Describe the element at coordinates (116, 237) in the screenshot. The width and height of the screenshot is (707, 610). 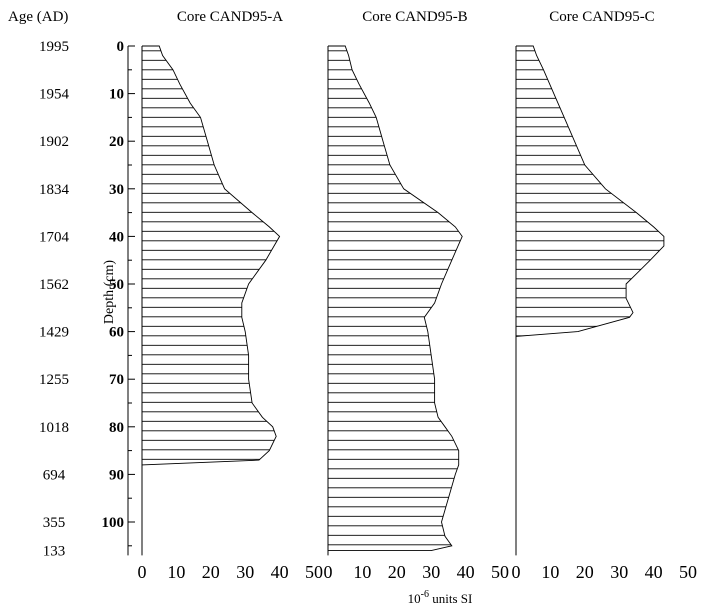
I see `depth-tick-label: 40` at that location.